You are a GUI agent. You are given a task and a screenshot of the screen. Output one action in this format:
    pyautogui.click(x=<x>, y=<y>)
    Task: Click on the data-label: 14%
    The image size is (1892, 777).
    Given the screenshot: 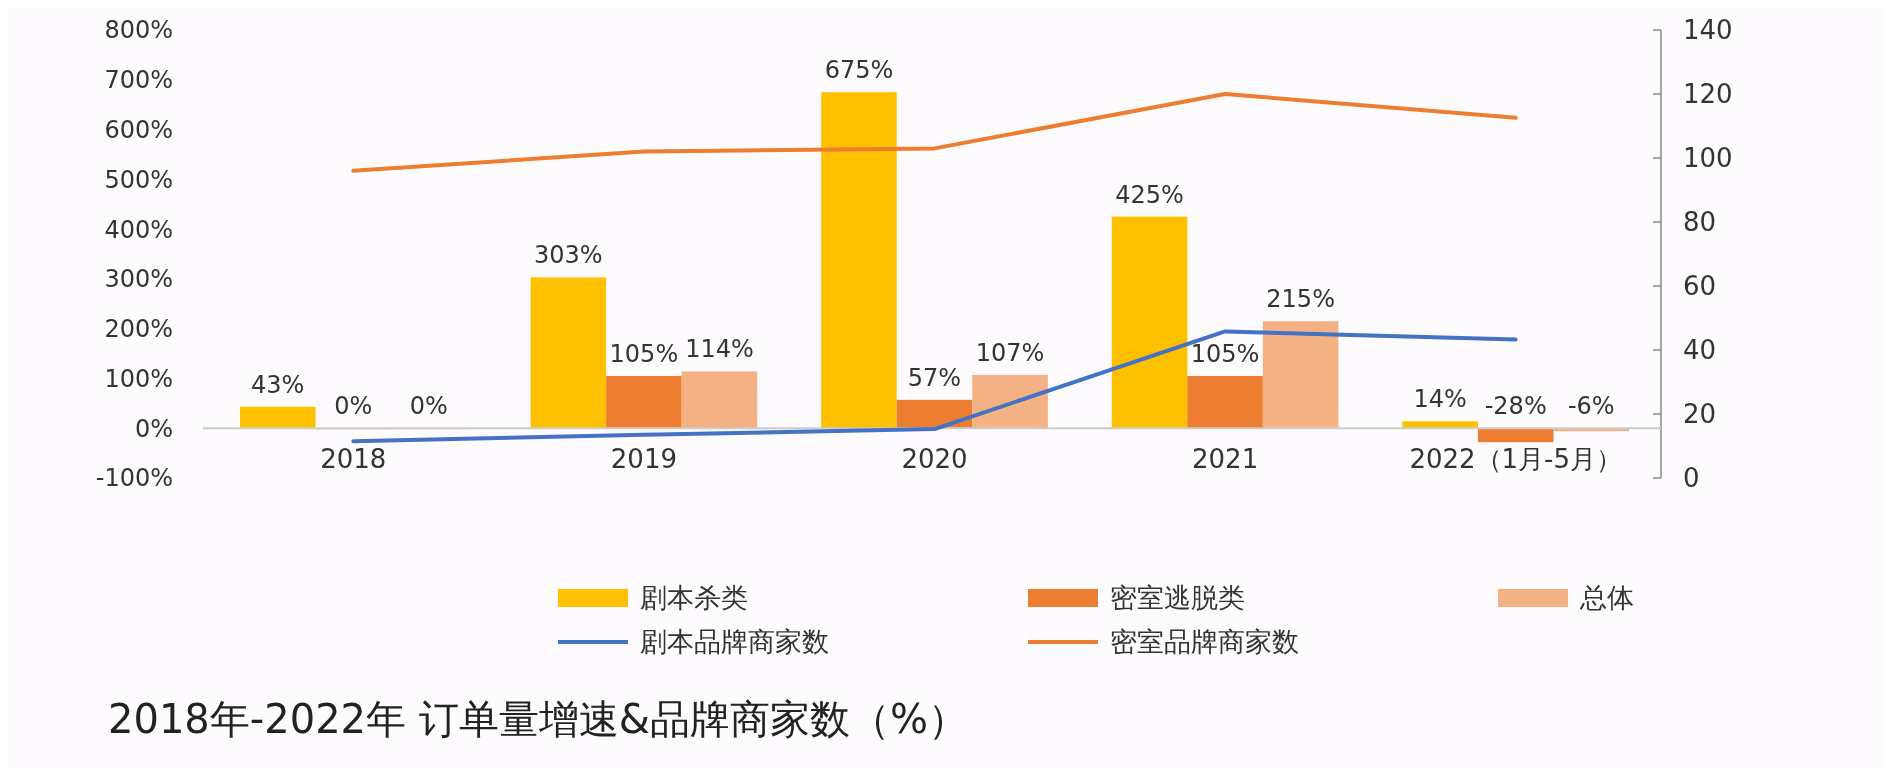 What is the action you would take?
    pyautogui.click(x=1440, y=399)
    